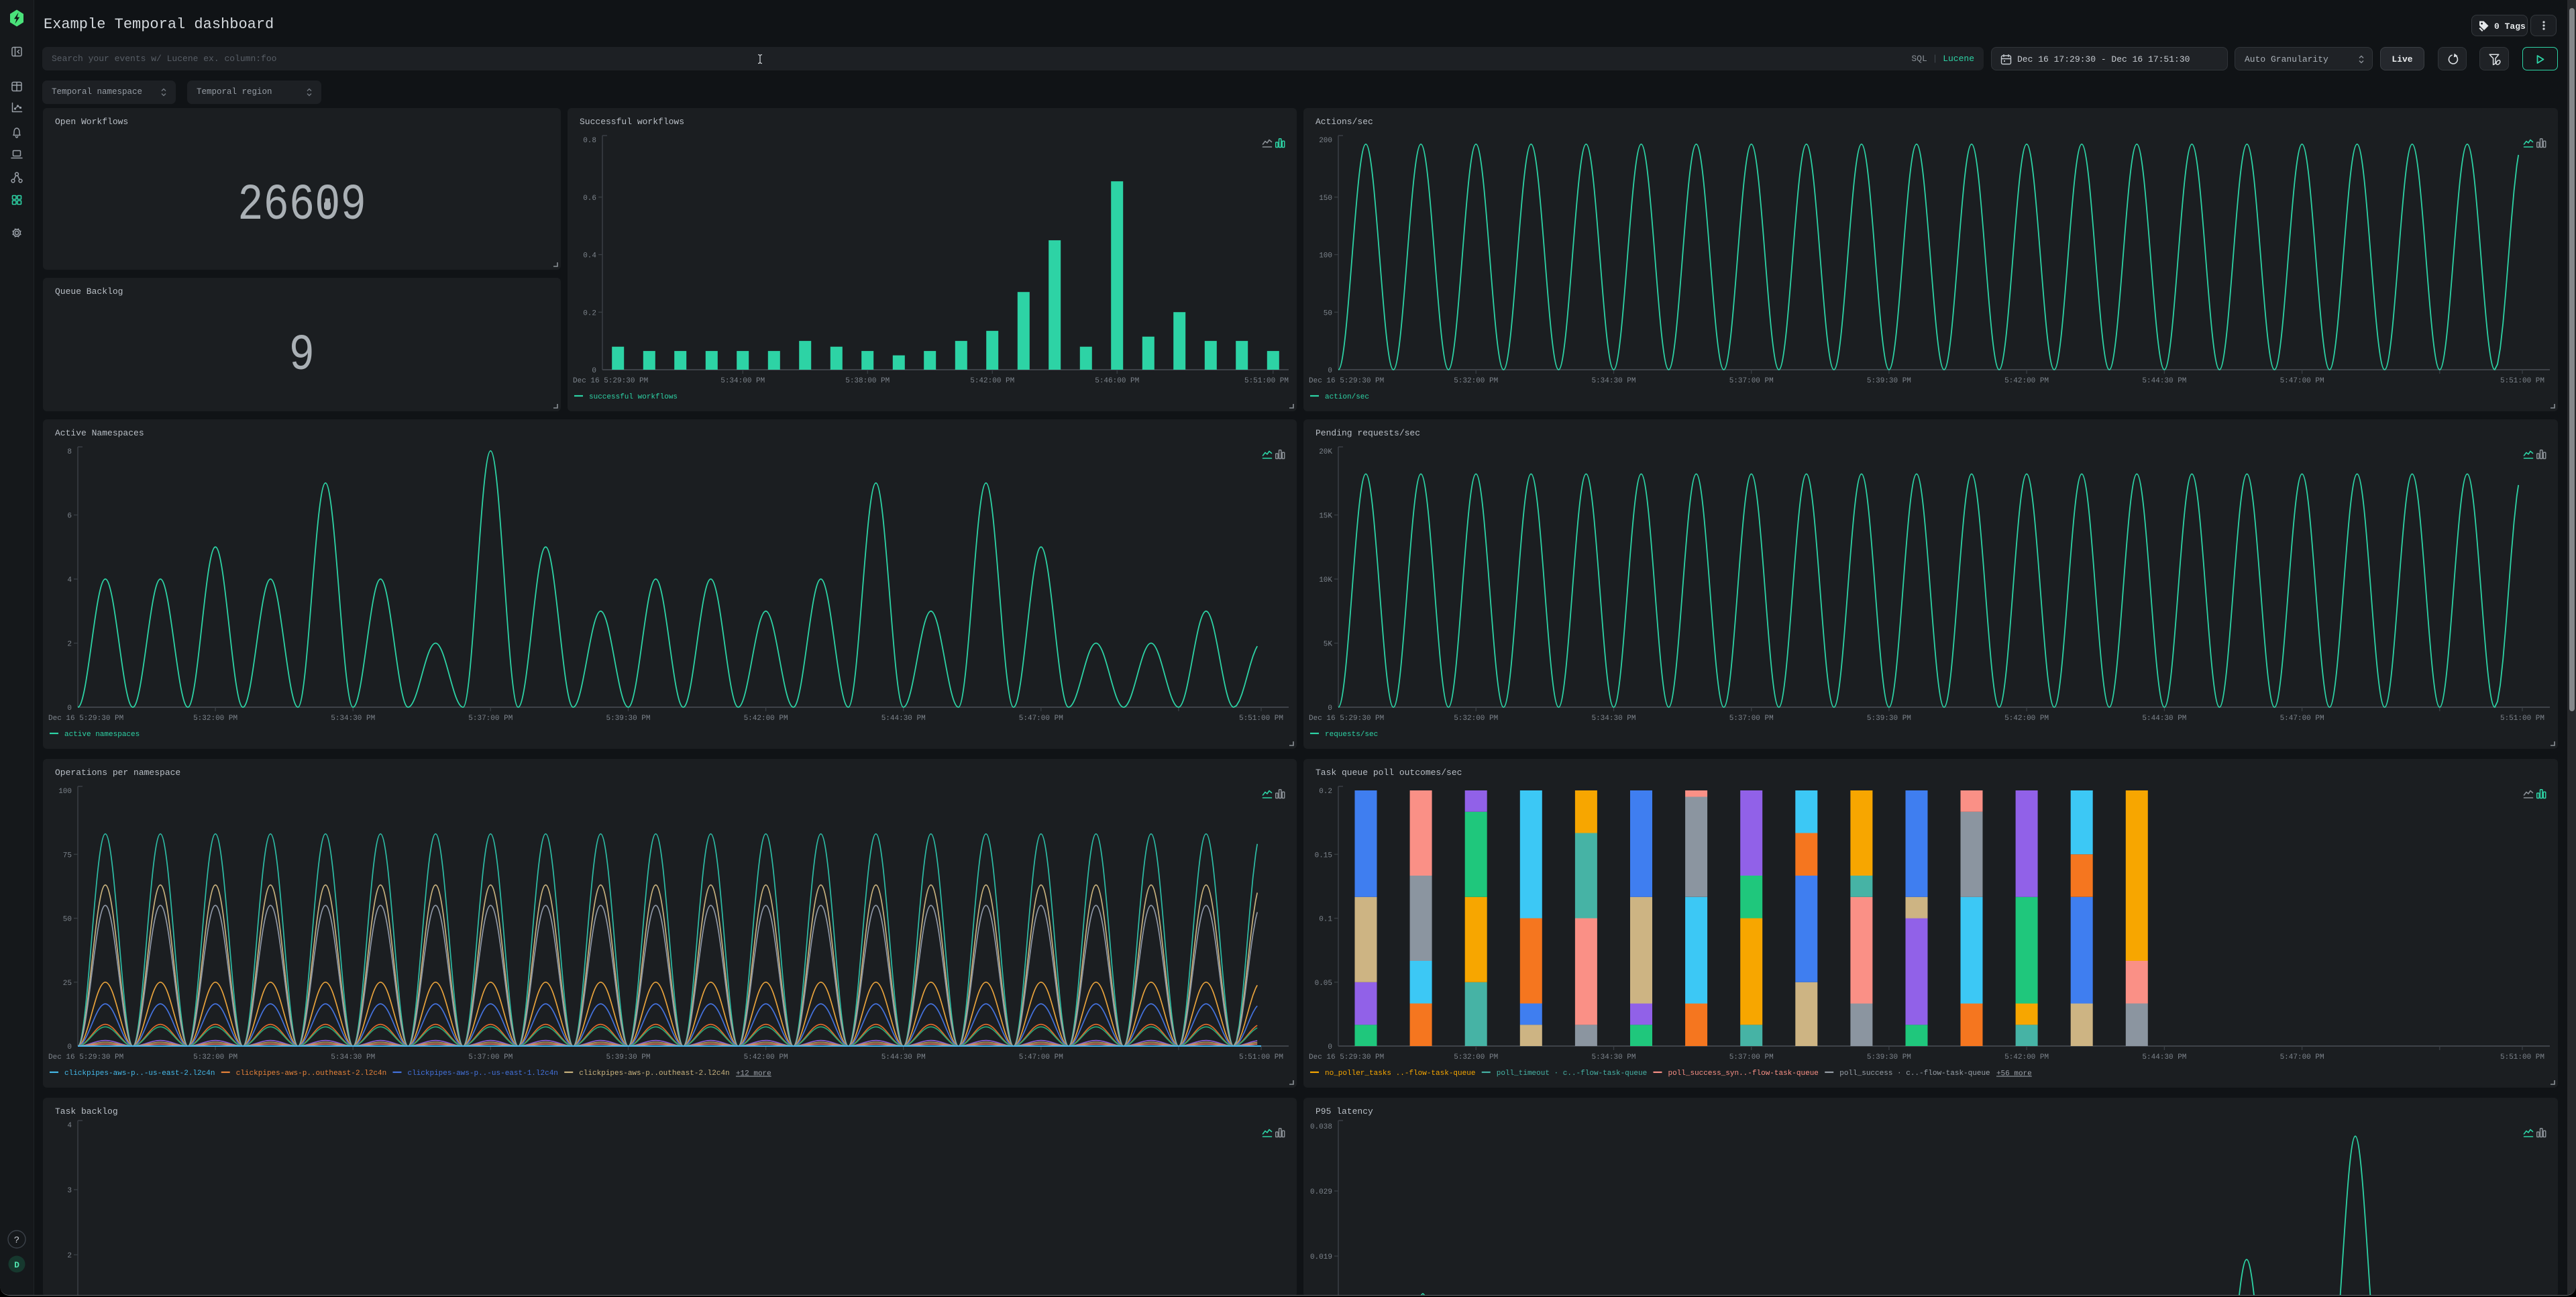 This screenshot has width=2576, height=1297. What do you see at coordinates (1347, 397) in the screenshot?
I see `svg-text: action/sec` at bounding box center [1347, 397].